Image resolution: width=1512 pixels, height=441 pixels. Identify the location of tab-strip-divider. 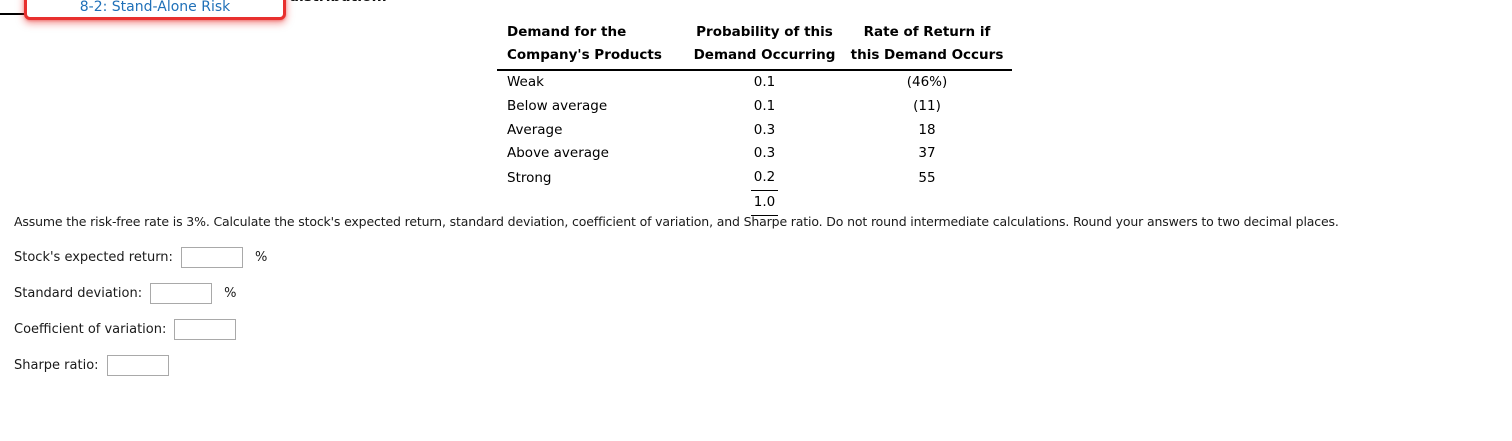
(12, 14).